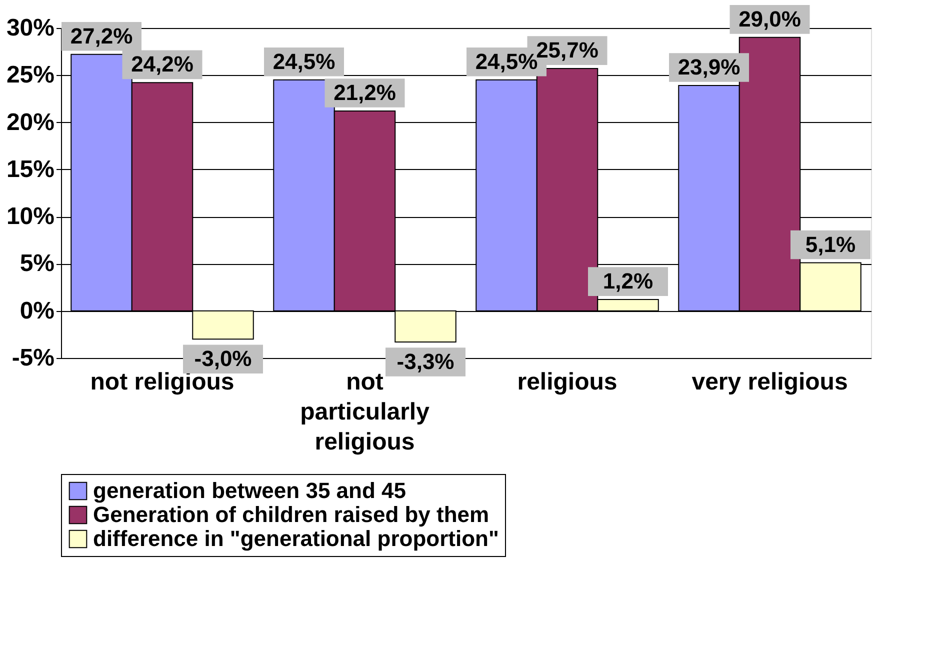 This screenshot has width=939, height=647. Describe the element at coordinates (30, 28) in the screenshot. I see `y-tick-label: 30%` at that location.